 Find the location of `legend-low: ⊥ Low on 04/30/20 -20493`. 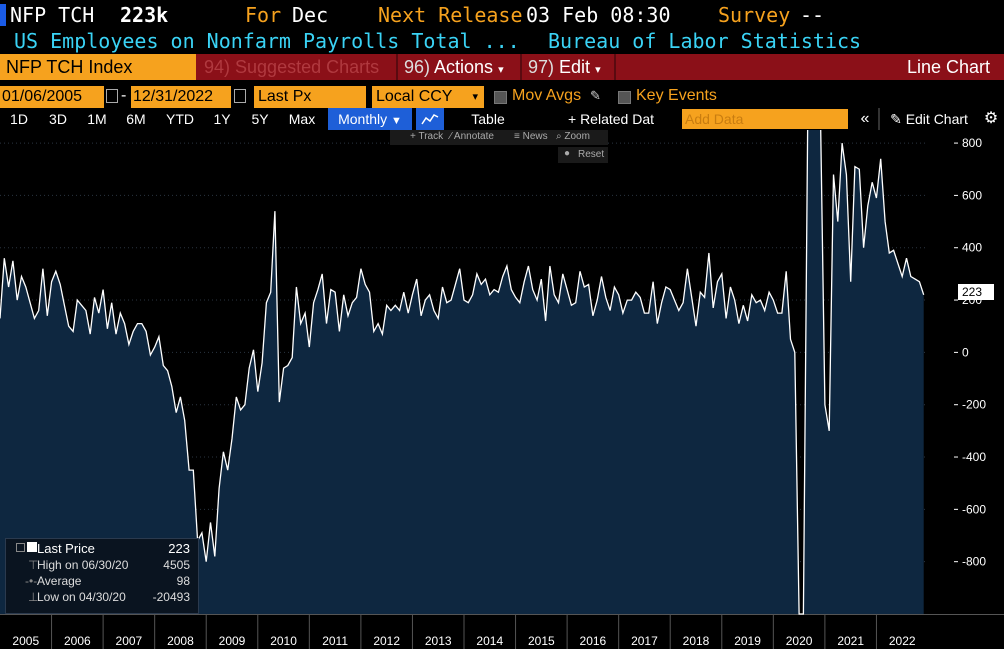

legend-low: ⊥ Low on 04/30/20 -20493 is located at coordinates (109, 597).